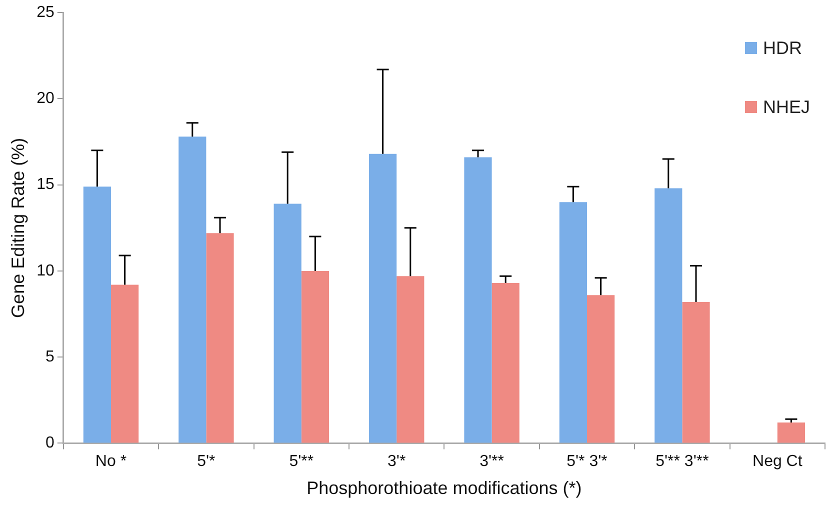  Describe the element at coordinates (18, 228) in the screenshot. I see `y-axis-title: Gene Editing Rate (%)` at that location.